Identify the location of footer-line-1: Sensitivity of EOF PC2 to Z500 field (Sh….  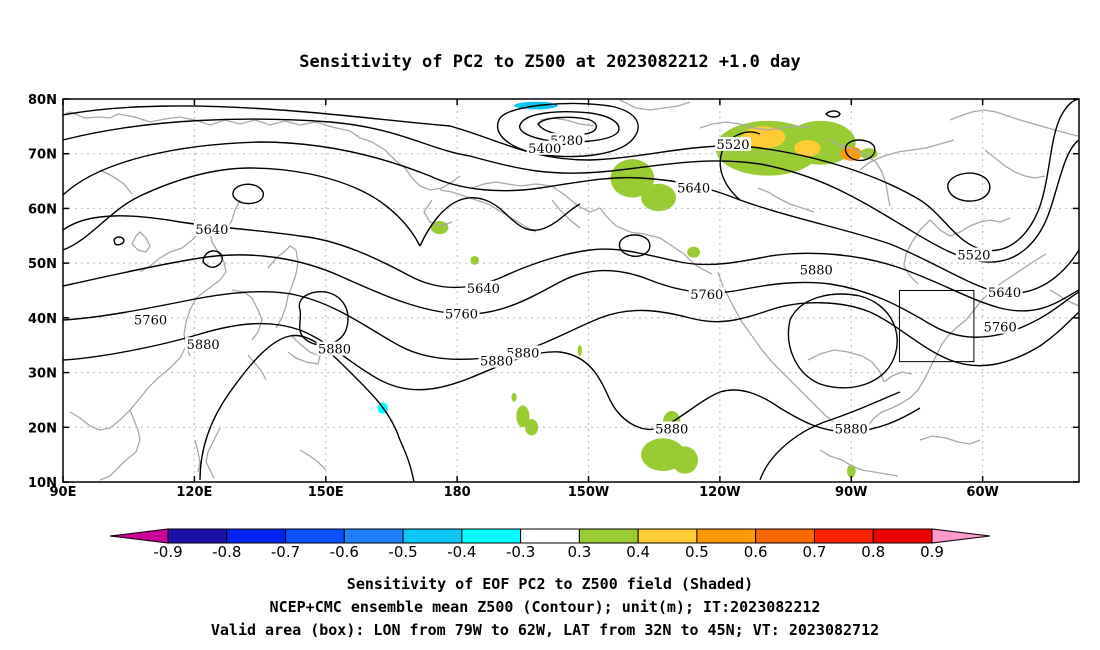
(550, 584).